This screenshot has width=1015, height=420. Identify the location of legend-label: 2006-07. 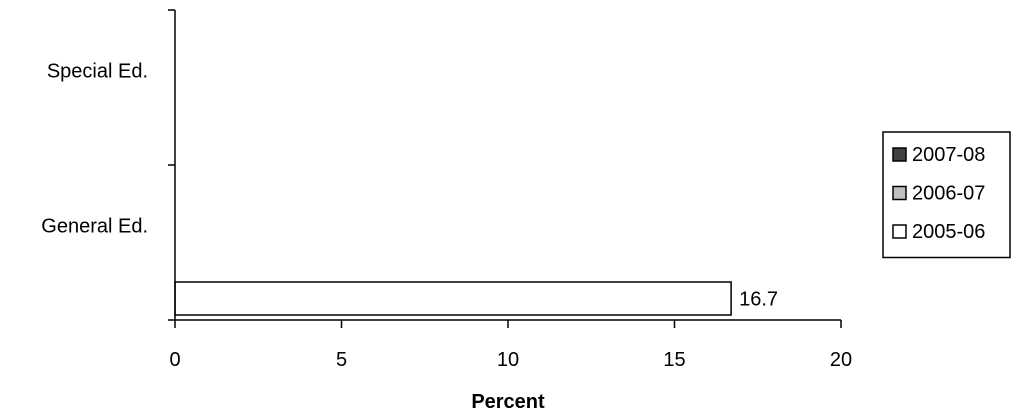
(948, 194).